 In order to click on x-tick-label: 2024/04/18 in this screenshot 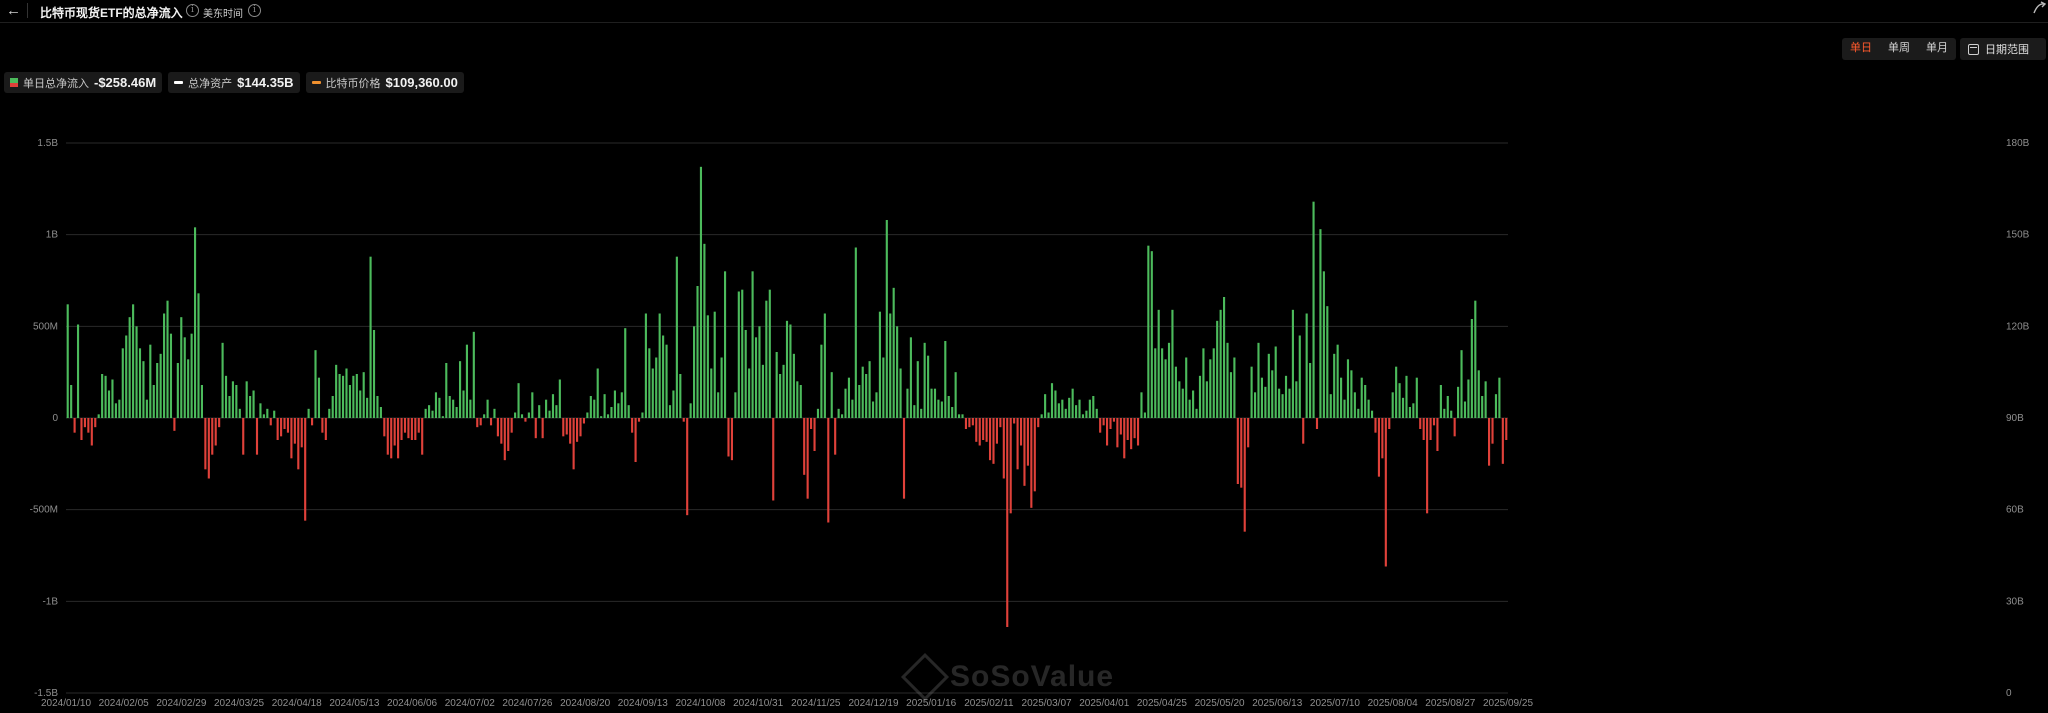, I will do `click(297, 703)`.